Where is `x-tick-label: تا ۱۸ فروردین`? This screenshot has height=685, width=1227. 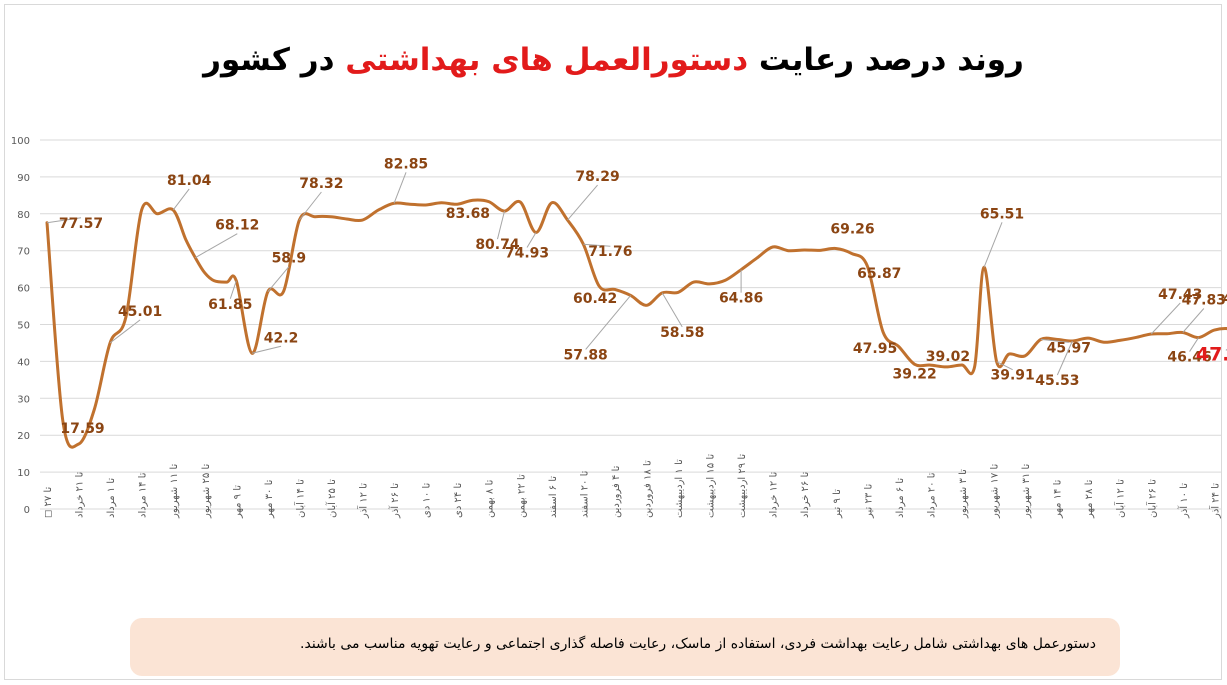 x-tick-label: تا ۱۸ فروردین is located at coordinates (647, 489).